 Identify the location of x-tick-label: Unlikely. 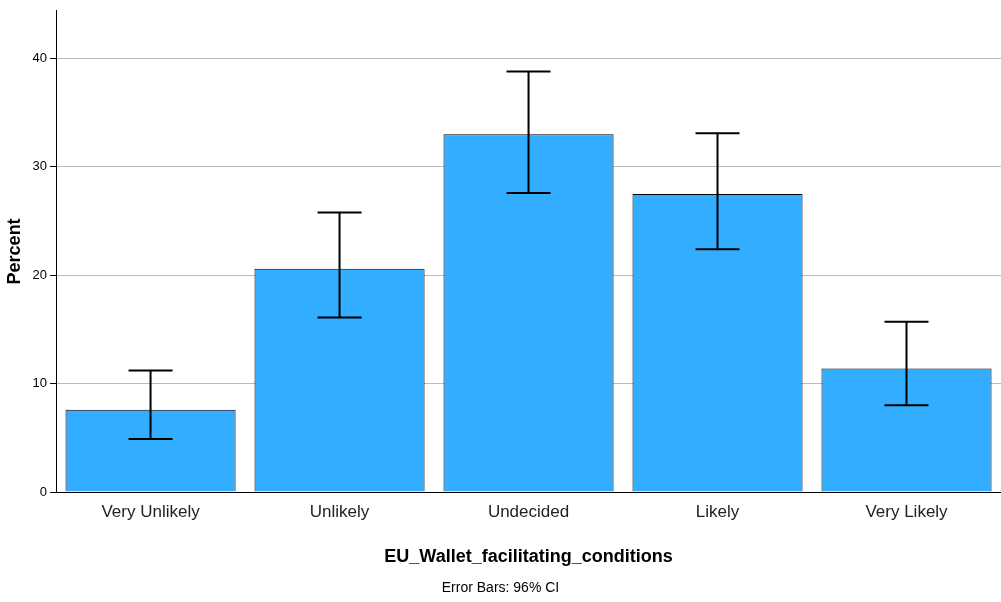
(339, 511).